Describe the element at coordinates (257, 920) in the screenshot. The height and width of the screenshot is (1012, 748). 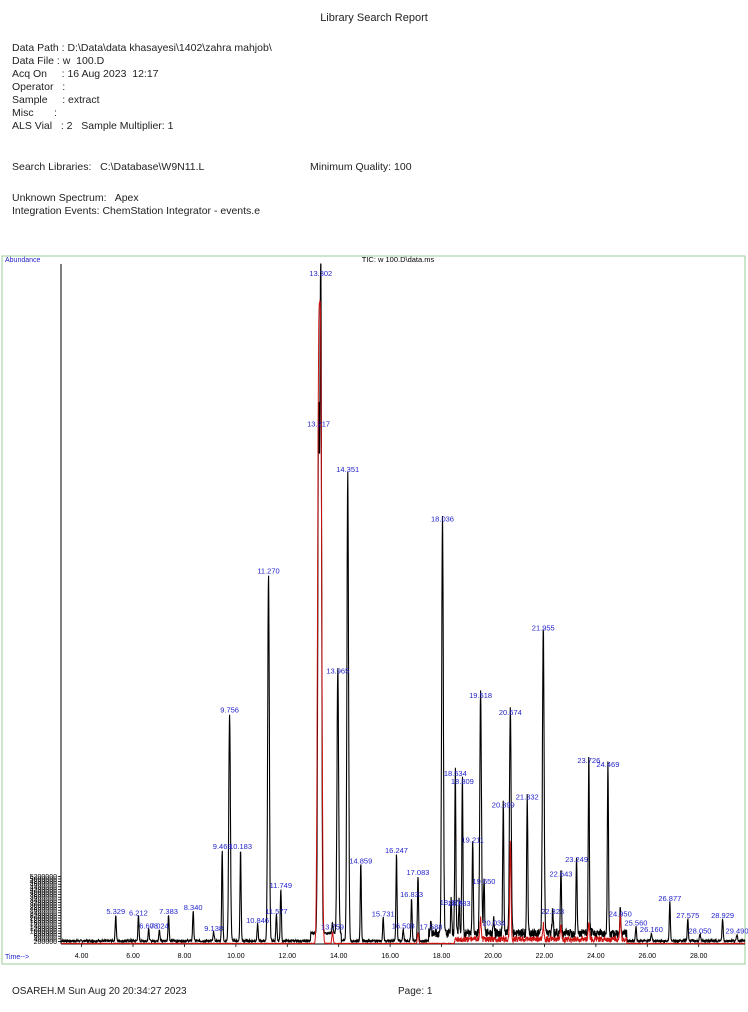
I see `peak-label: 10.846` at that location.